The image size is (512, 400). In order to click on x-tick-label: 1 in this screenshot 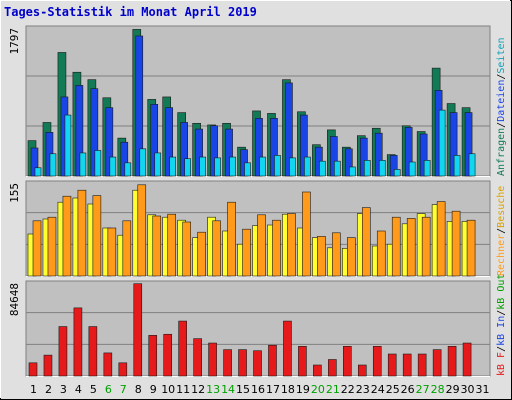, I will do `click(33, 389)`.